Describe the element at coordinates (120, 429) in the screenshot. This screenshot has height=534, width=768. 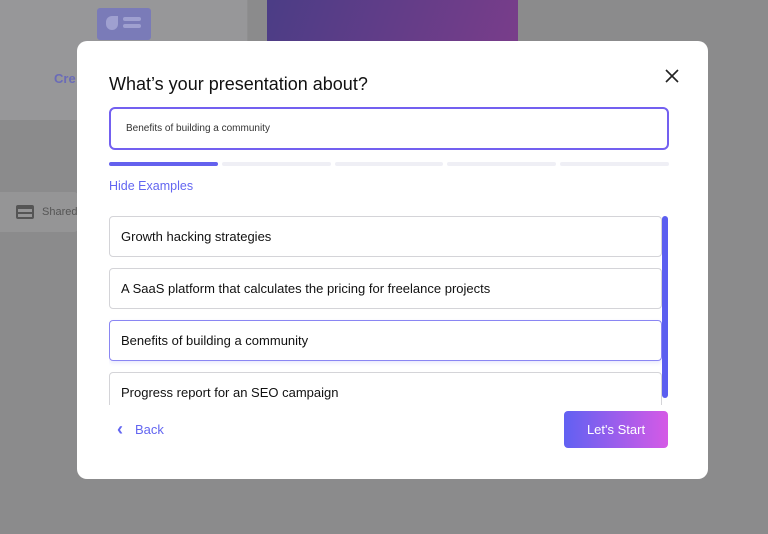
I see `chevron-left-icon: ‹` at that location.